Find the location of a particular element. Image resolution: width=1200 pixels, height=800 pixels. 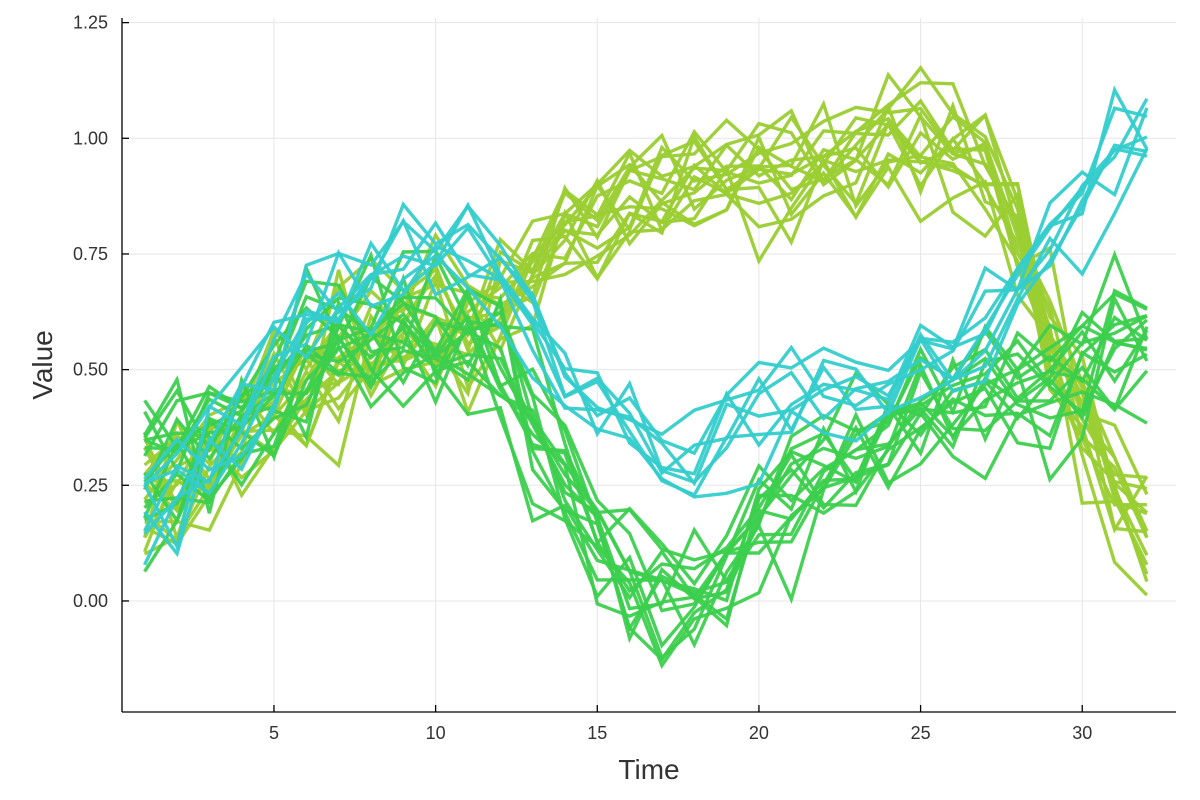

x-tick-label: 15 is located at coordinates (597, 733).